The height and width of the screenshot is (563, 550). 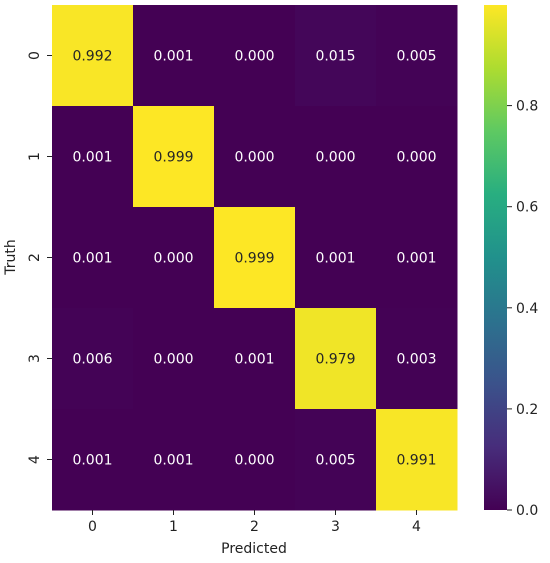 I want to click on colorbar: 0.0 0.2 0.4 0.6 0.8, so click(x=511, y=262).